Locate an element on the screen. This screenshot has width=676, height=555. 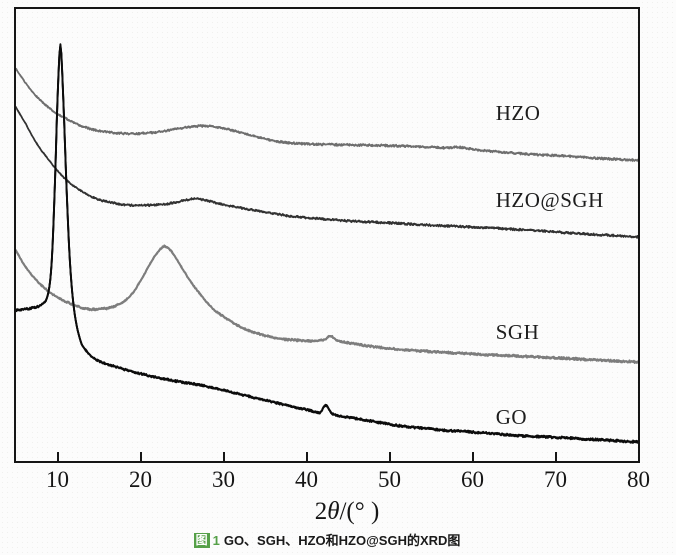
caption-text: GO、SGH、HZO和HZO@SGH的XRD图 is located at coordinates (342, 540).